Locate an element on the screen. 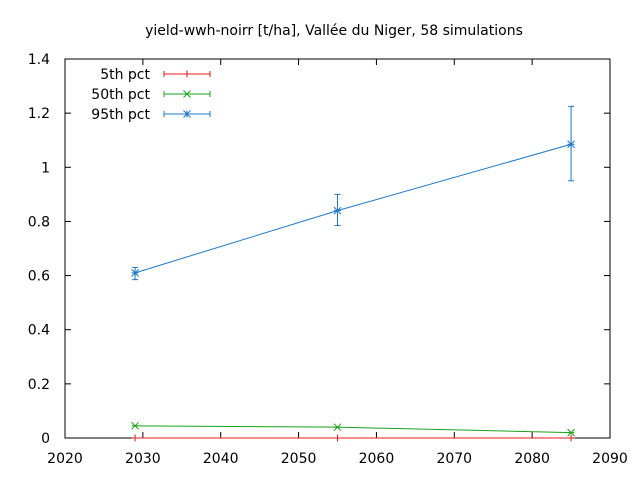 This screenshot has height=480, width=640. y-tick-label: 1.4 is located at coordinates (39, 60).